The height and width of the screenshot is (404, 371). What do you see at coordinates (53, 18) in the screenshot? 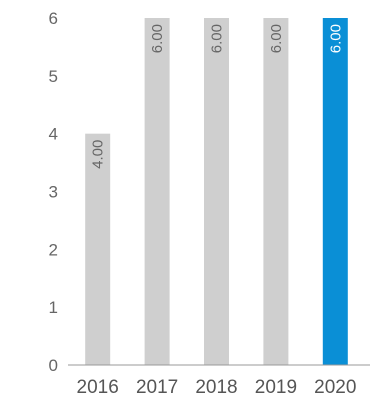
I see `y-tick-label: 6` at bounding box center [53, 18].